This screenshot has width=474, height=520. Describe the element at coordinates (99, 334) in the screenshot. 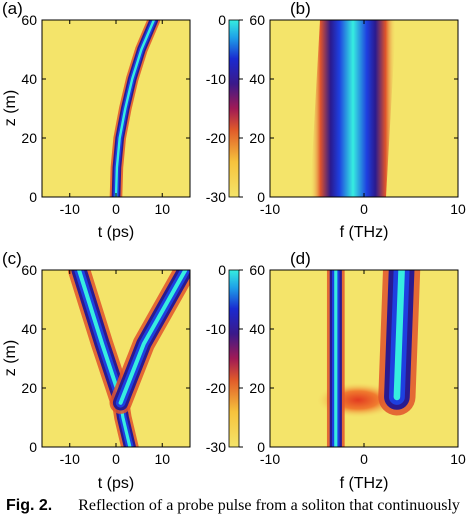

I see `trace-probe-reflected-core` at that location.